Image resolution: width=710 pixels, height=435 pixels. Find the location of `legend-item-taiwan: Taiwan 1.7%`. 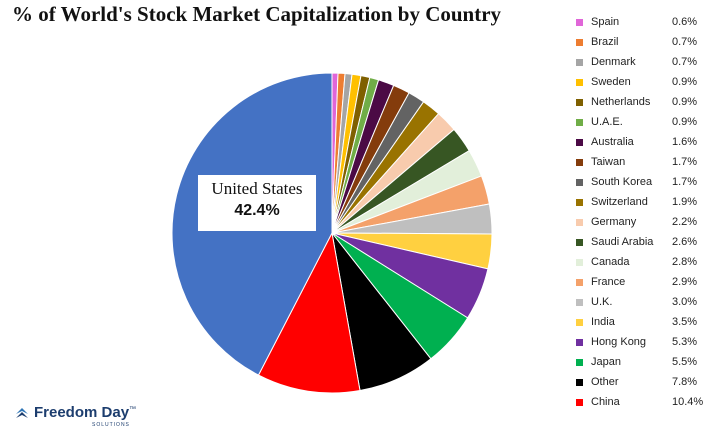

legend-item-taiwan: Taiwan 1.7% is located at coordinates (641, 162).